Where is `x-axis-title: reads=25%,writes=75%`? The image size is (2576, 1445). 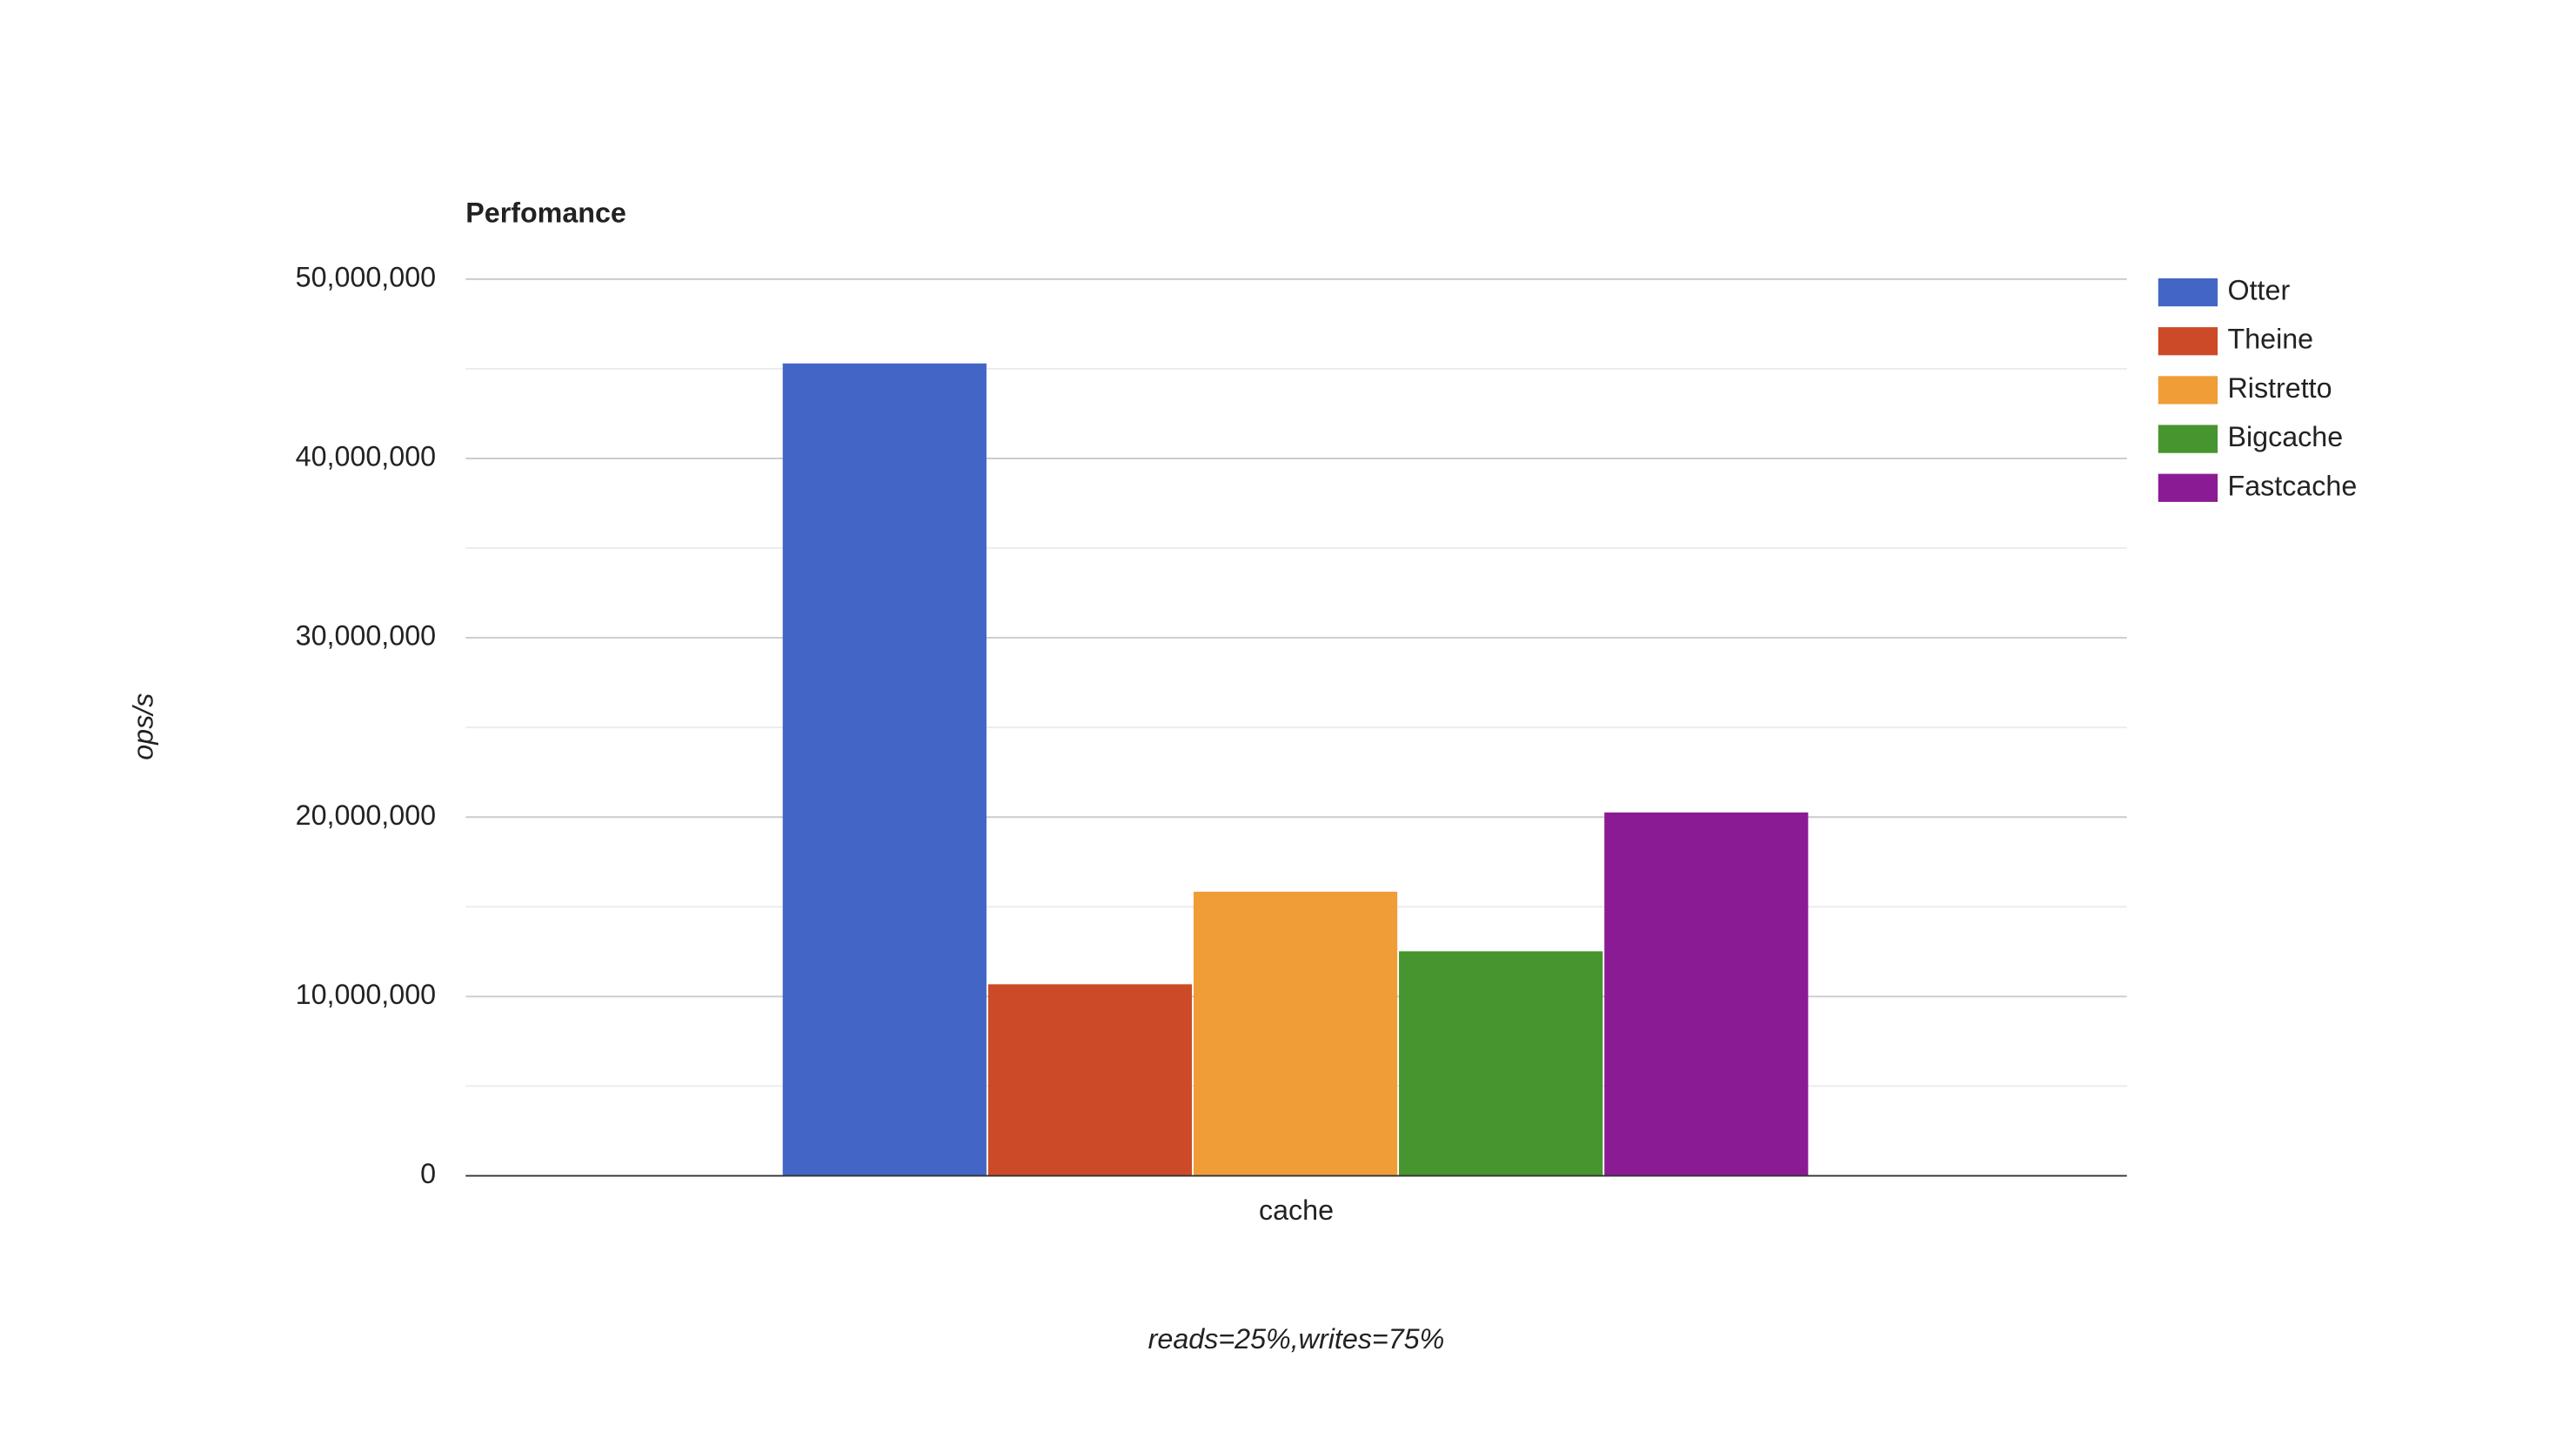
x-axis-title: reads=25%,writes=75% is located at coordinates (1296, 1339).